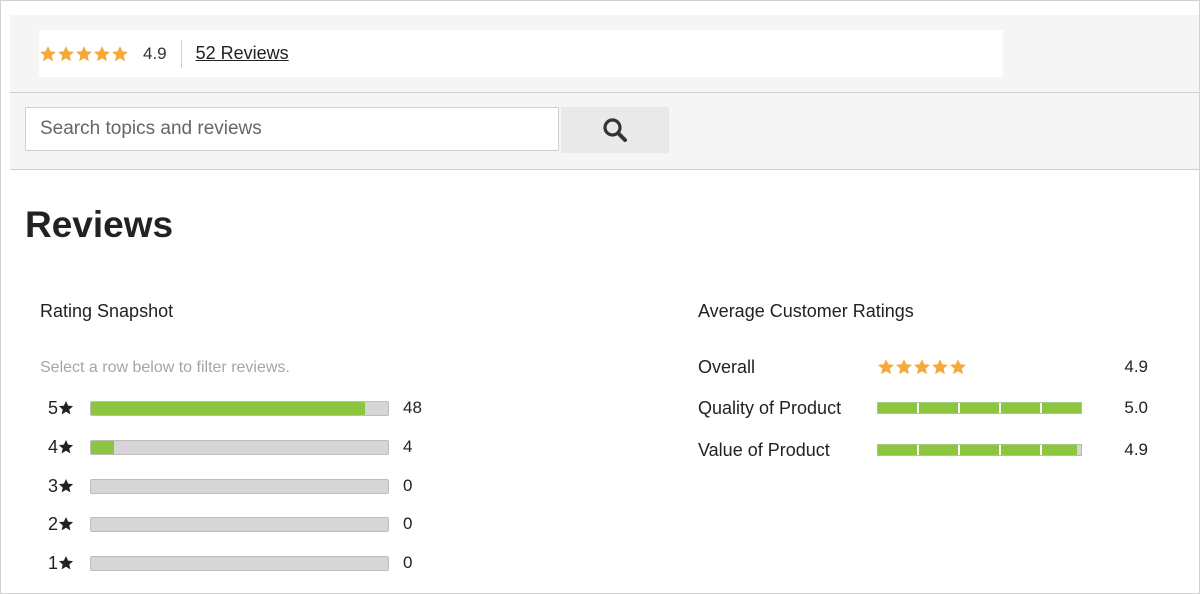  What do you see at coordinates (806, 311) in the screenshot?
I see `average-ratings-title: Average Customer Ratings` at bounding box center [806, 311].